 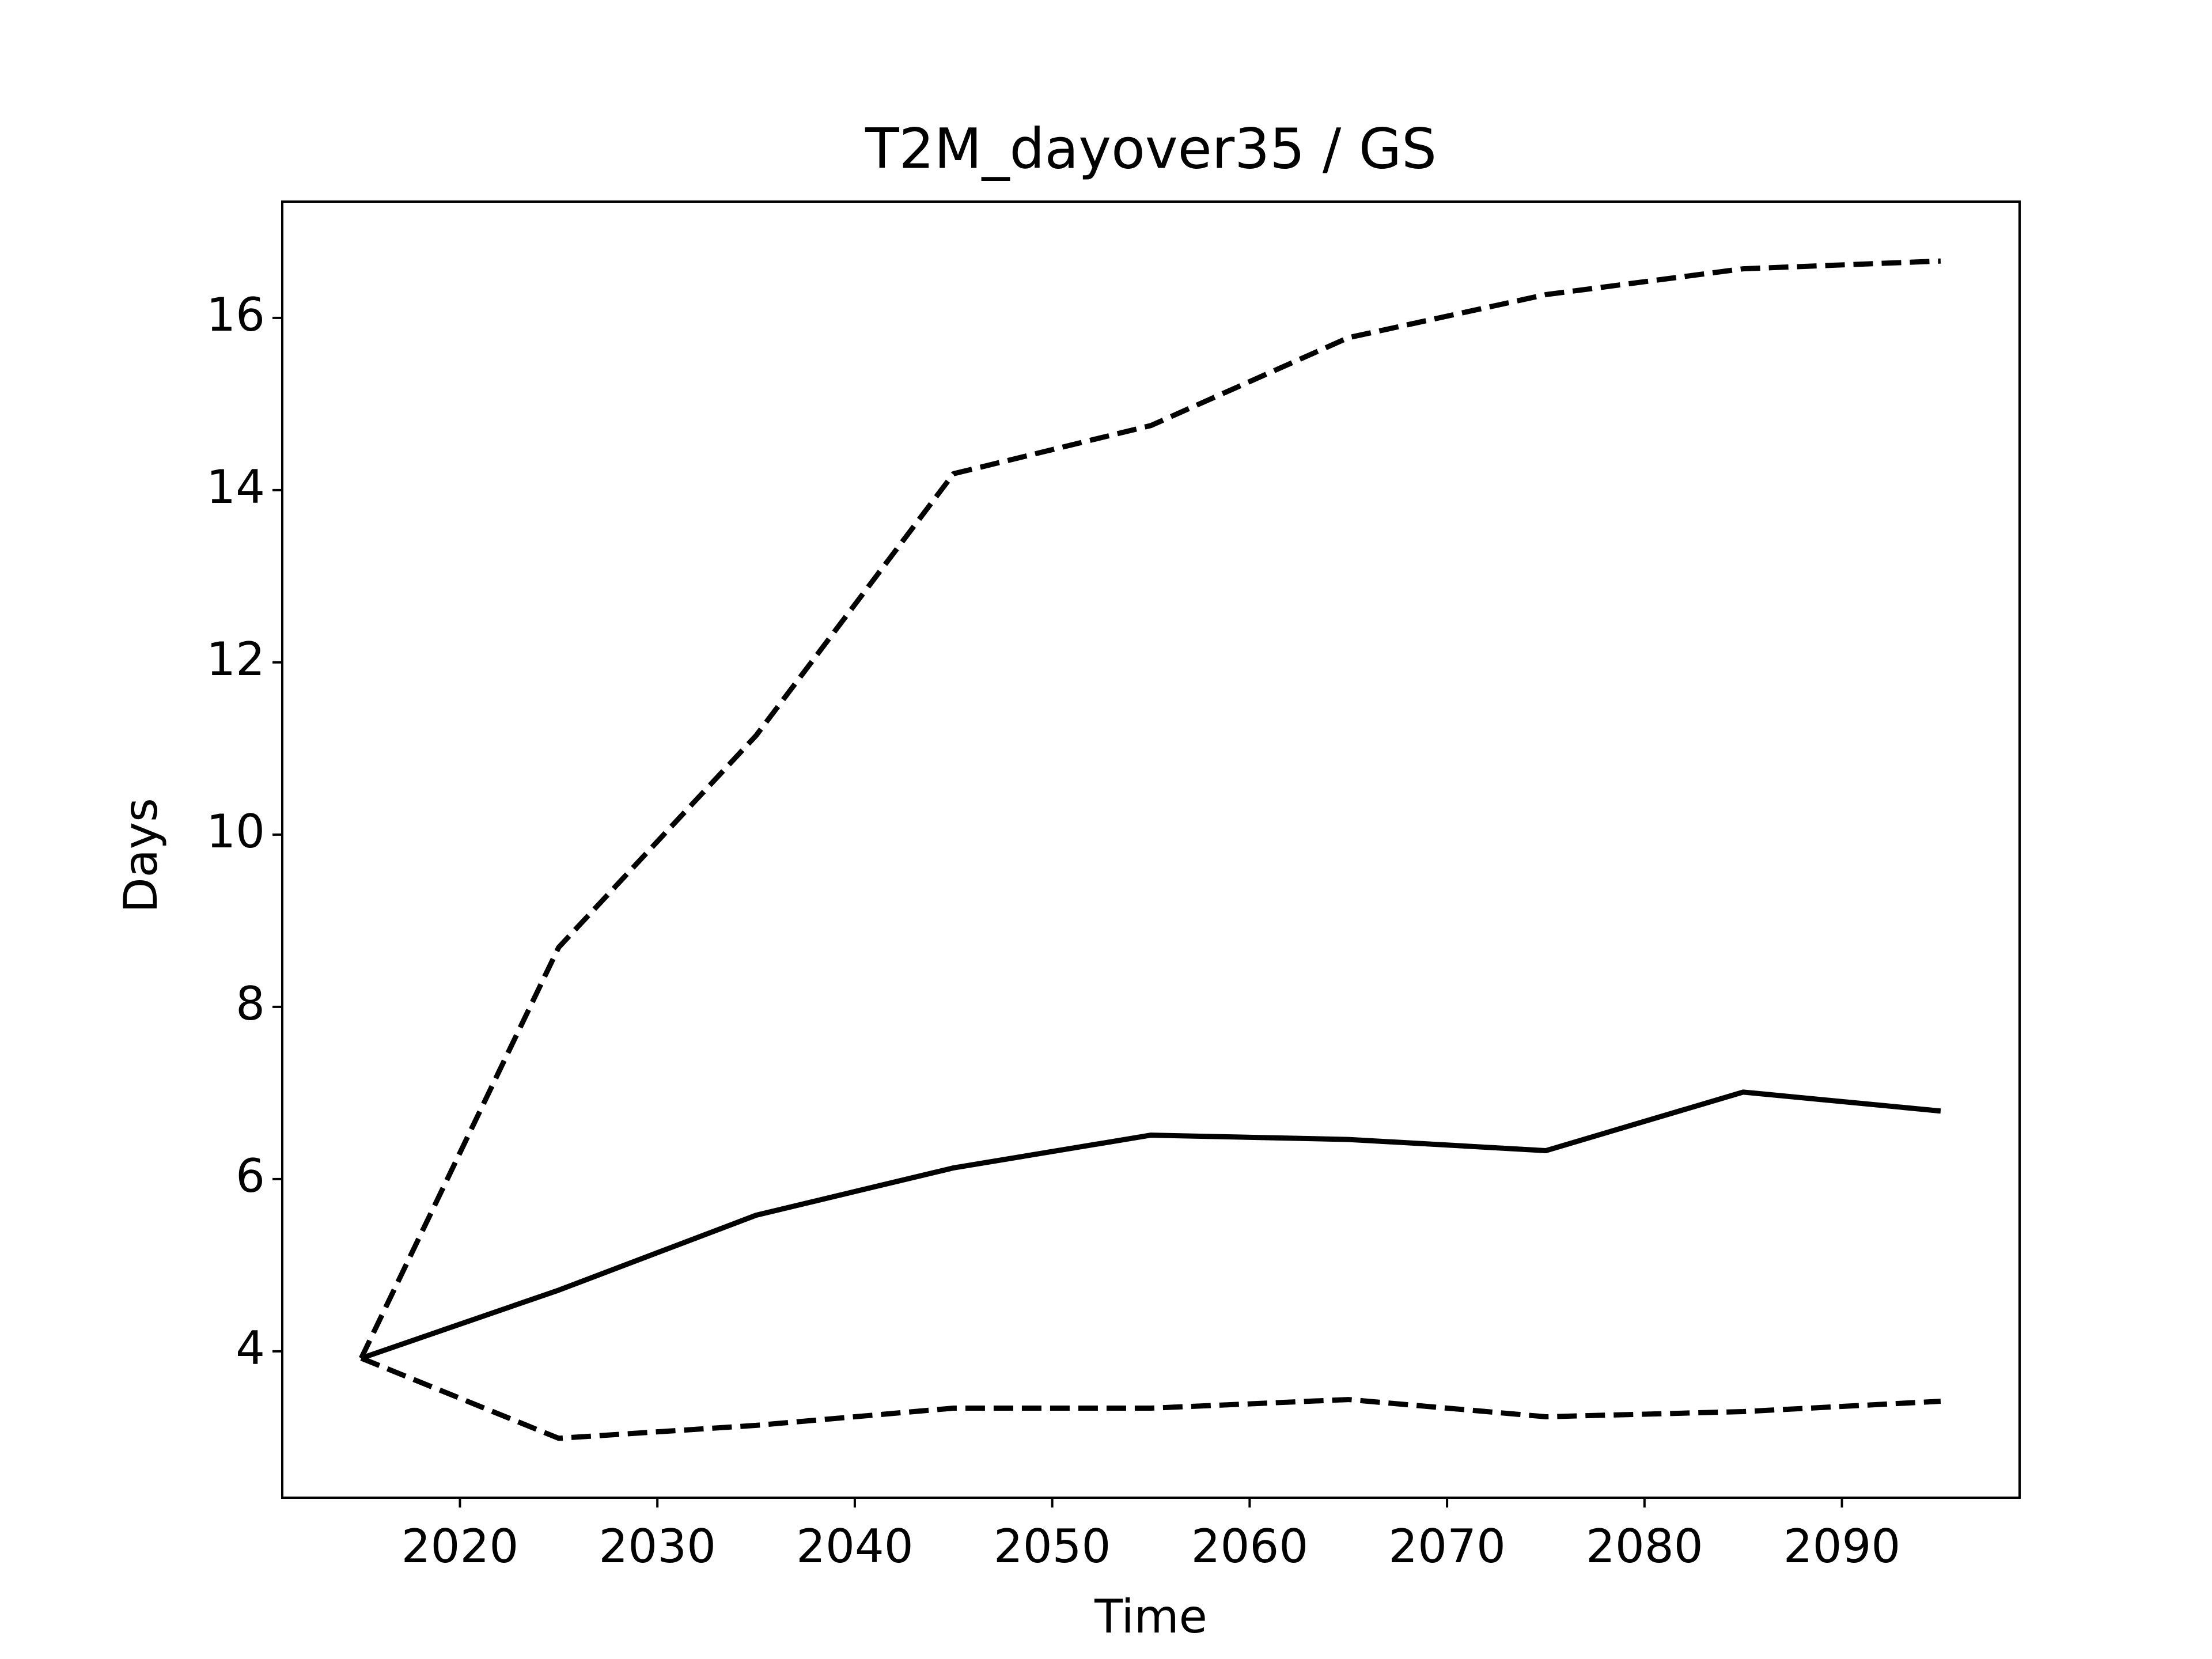 I want to click on x-tick-label: 2050, so click(x=1052, y=1546).